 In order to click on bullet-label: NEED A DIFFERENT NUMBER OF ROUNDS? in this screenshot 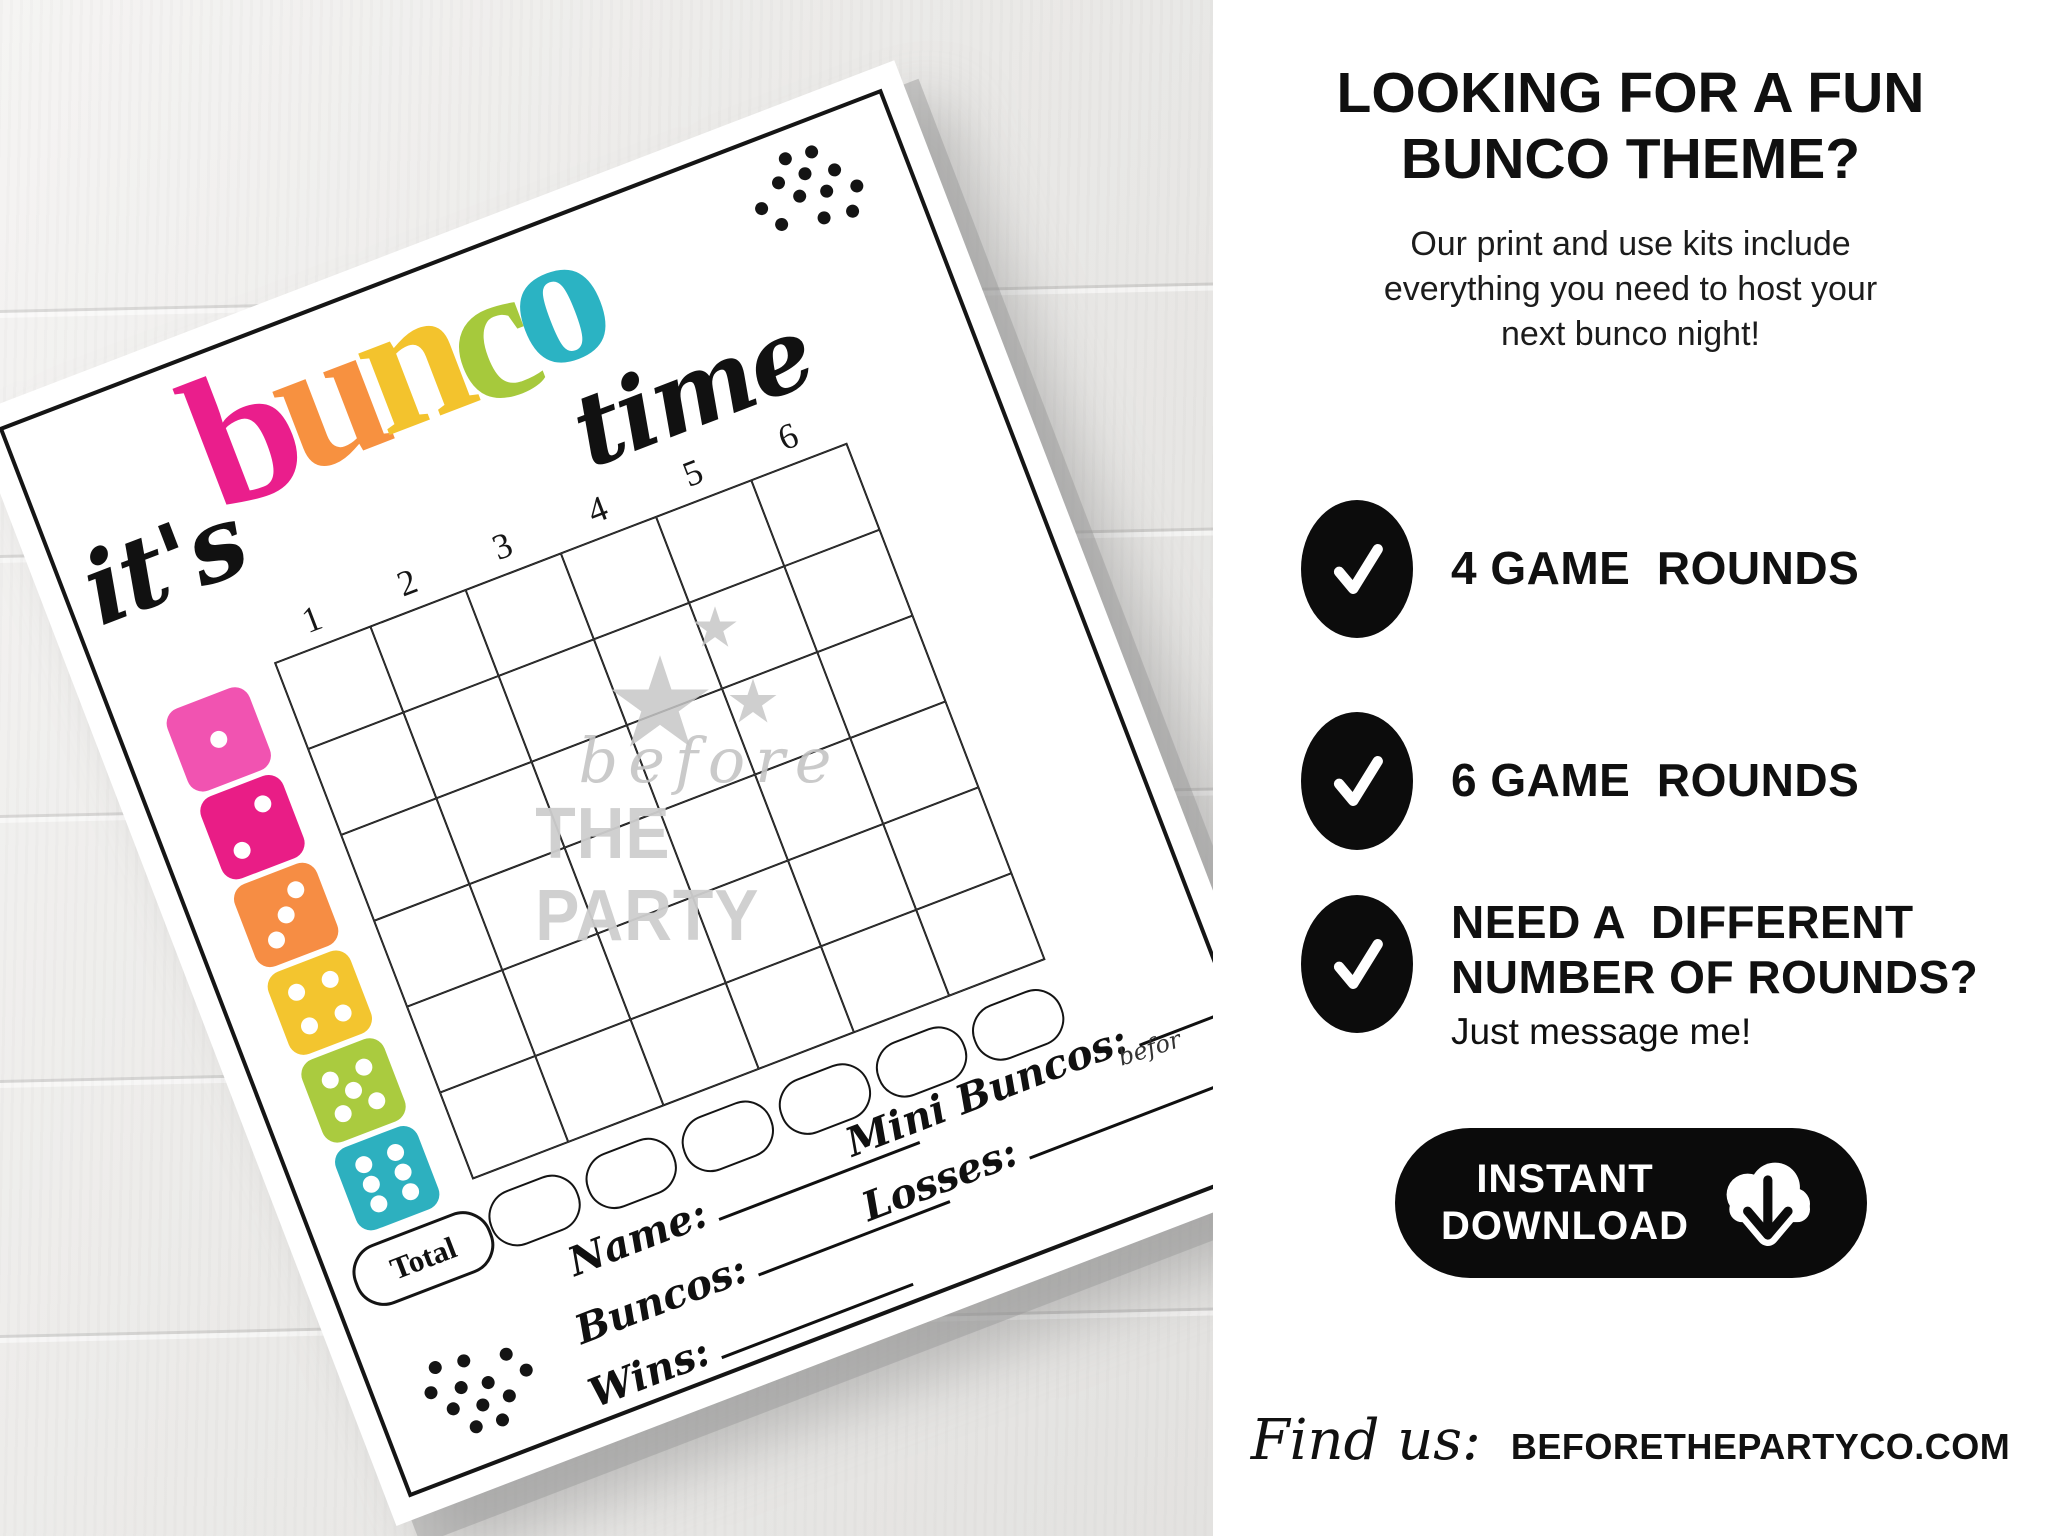, I will do `click(1715, 950)`.